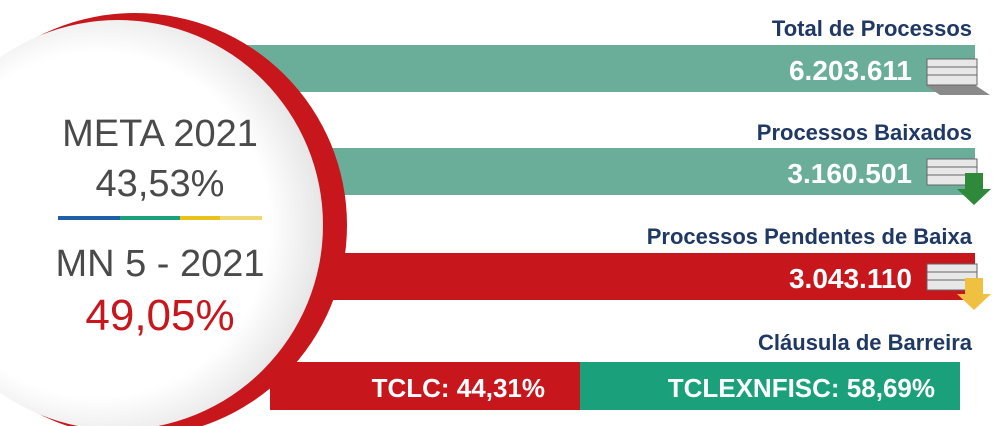  I want to click on mn-label: MN 5 - 2021, so click(159, 264).